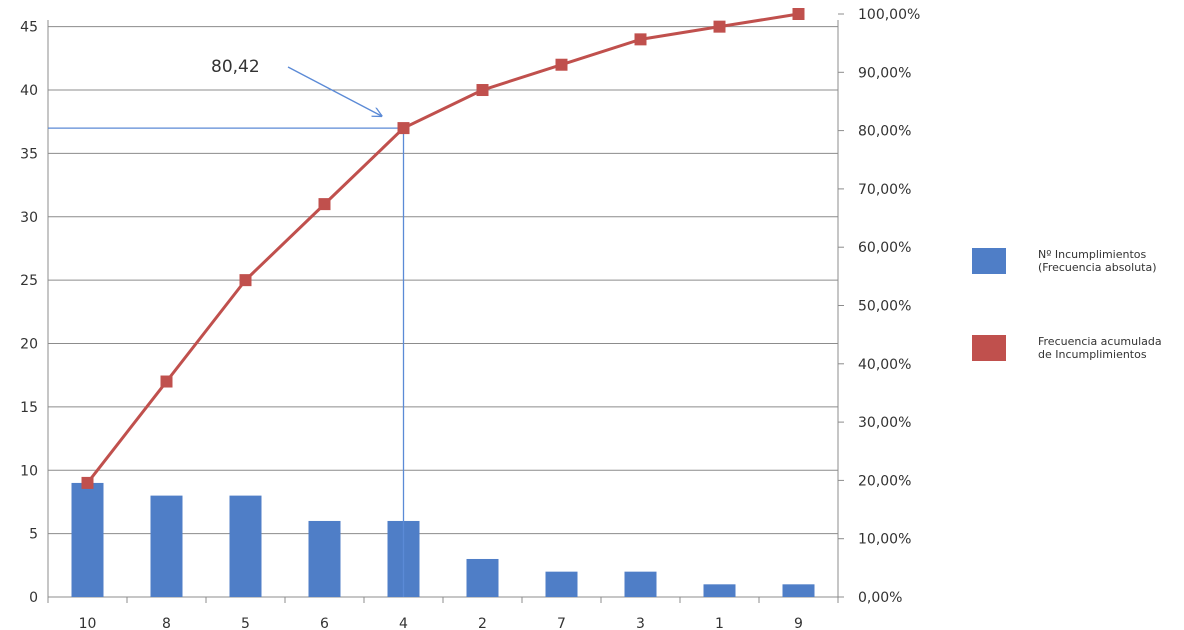  Describe the element at coordinates (166, 623) in the screenshot. I see `x-tick-label: 8` at that location.